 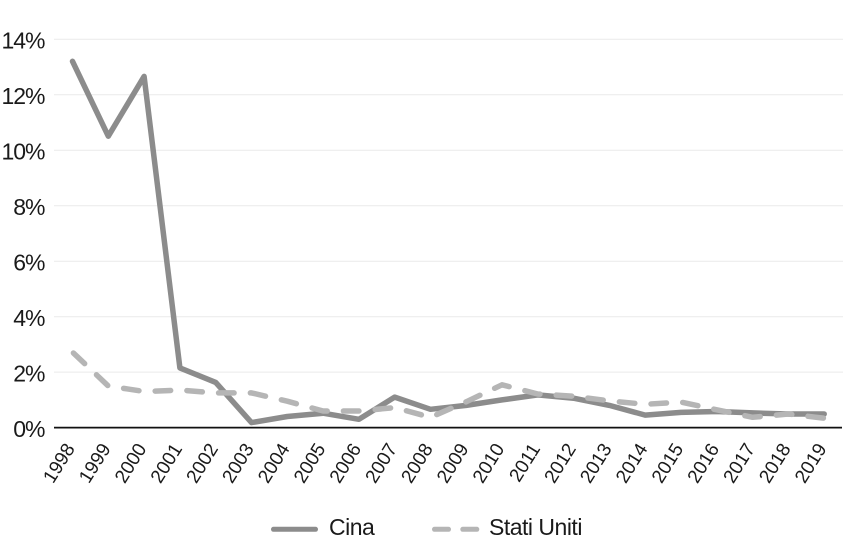 What do you see at coordinates (23, 152) in the screenshot?
I see `svg-text: 10%` at bounding box center [23, 152].